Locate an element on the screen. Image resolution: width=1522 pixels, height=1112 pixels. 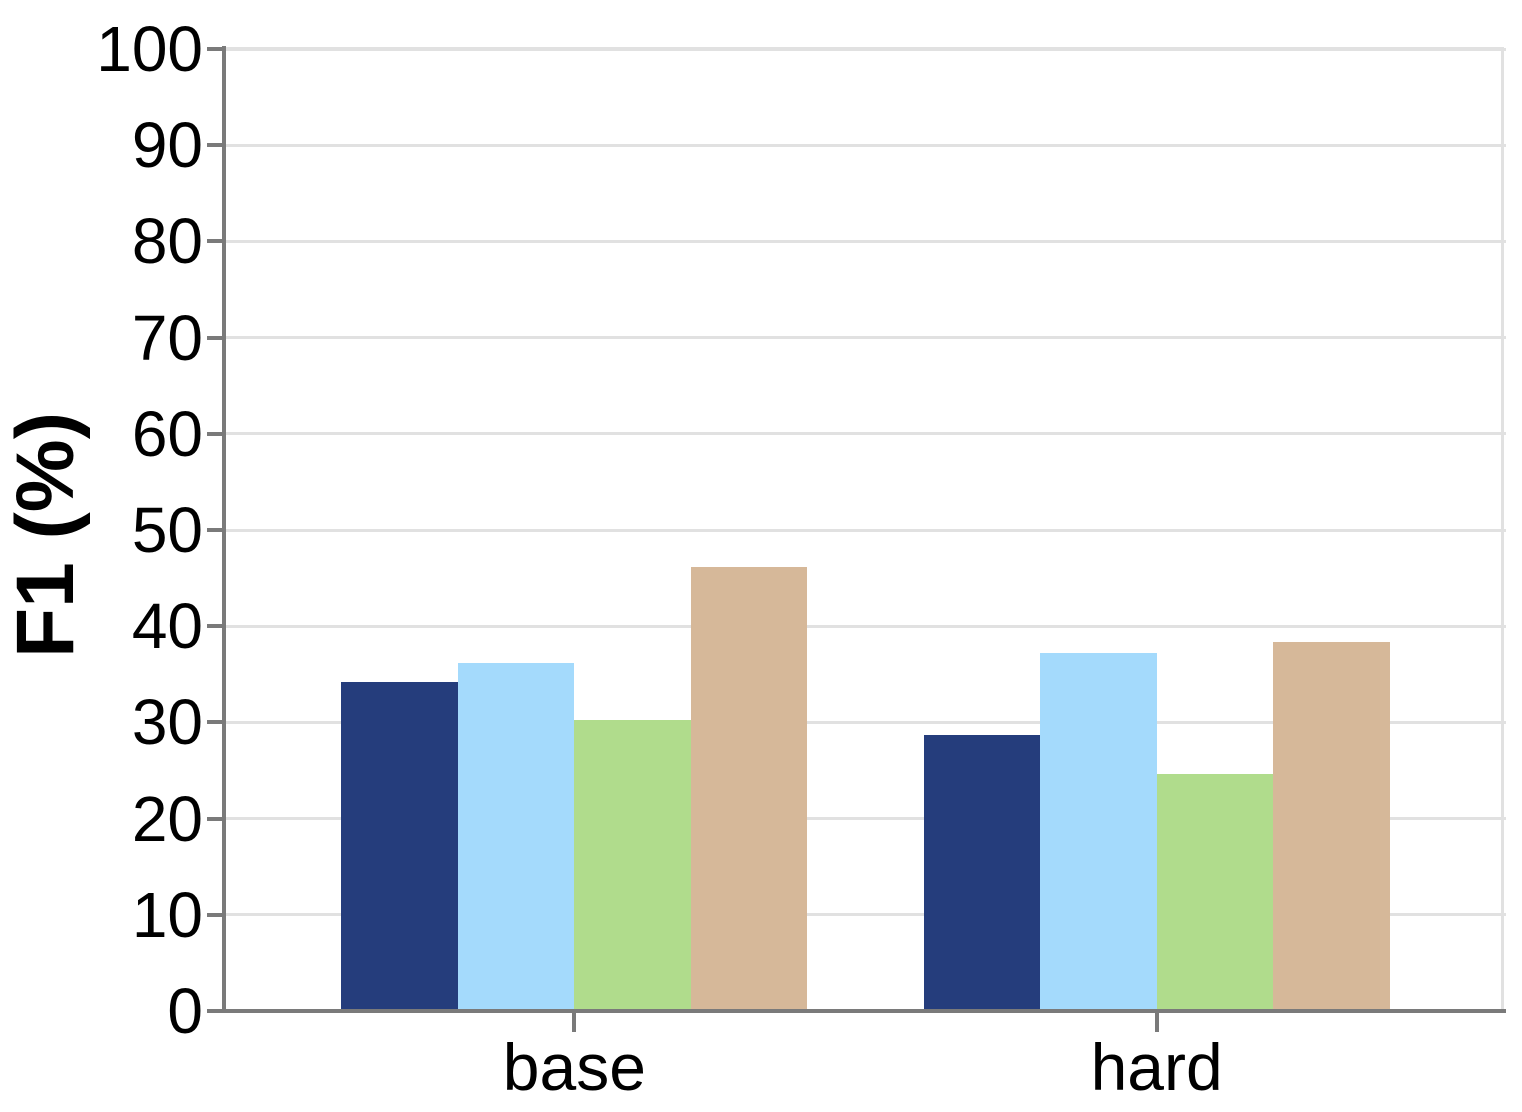
y-tick-label-60: 60 is located at coordinates (167, 433).